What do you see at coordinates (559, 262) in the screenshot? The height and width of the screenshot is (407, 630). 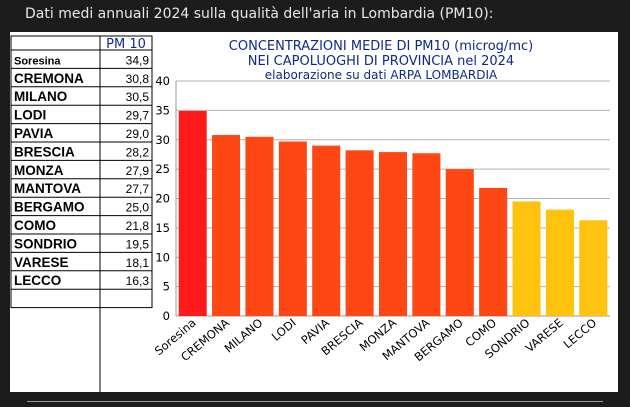 I see `bar-varese` at bounding box center [559, 262].